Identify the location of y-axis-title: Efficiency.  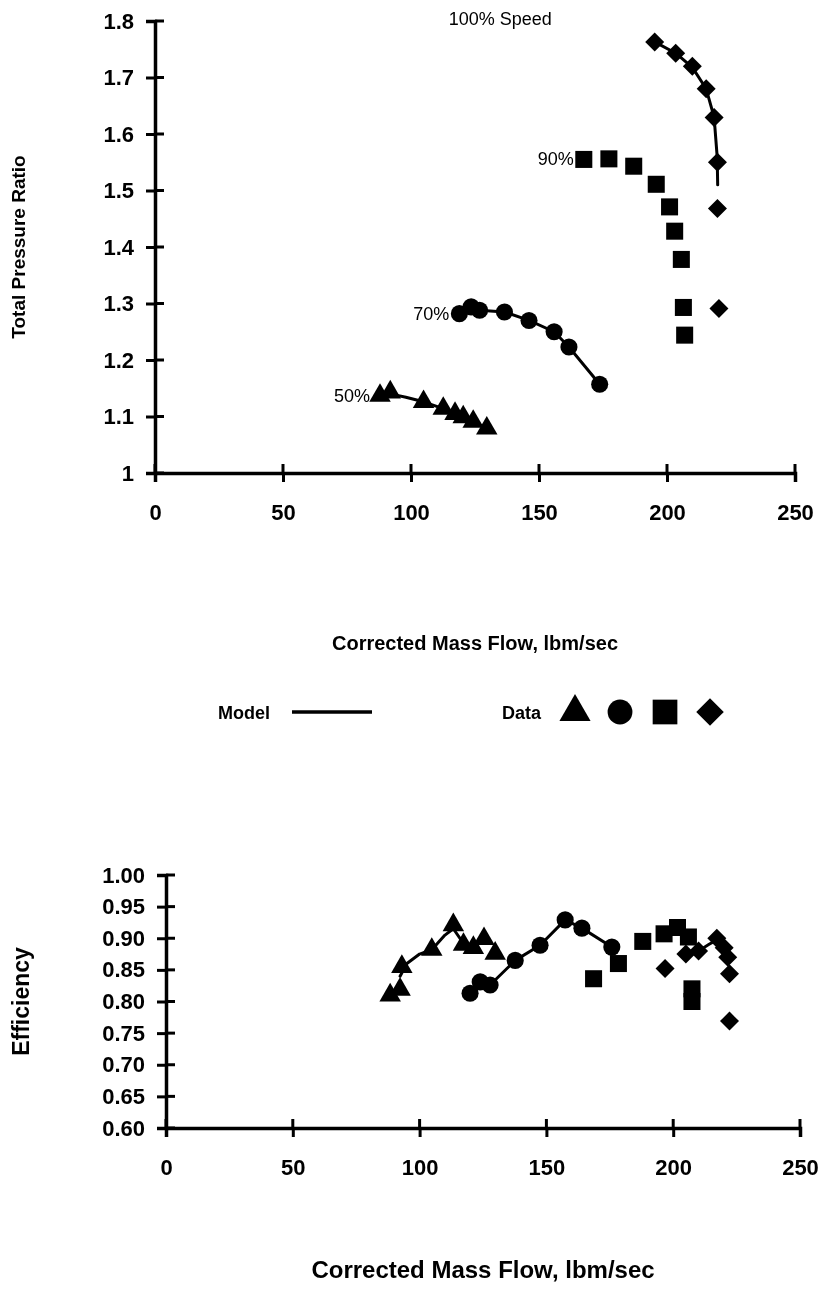
(21, 1001).